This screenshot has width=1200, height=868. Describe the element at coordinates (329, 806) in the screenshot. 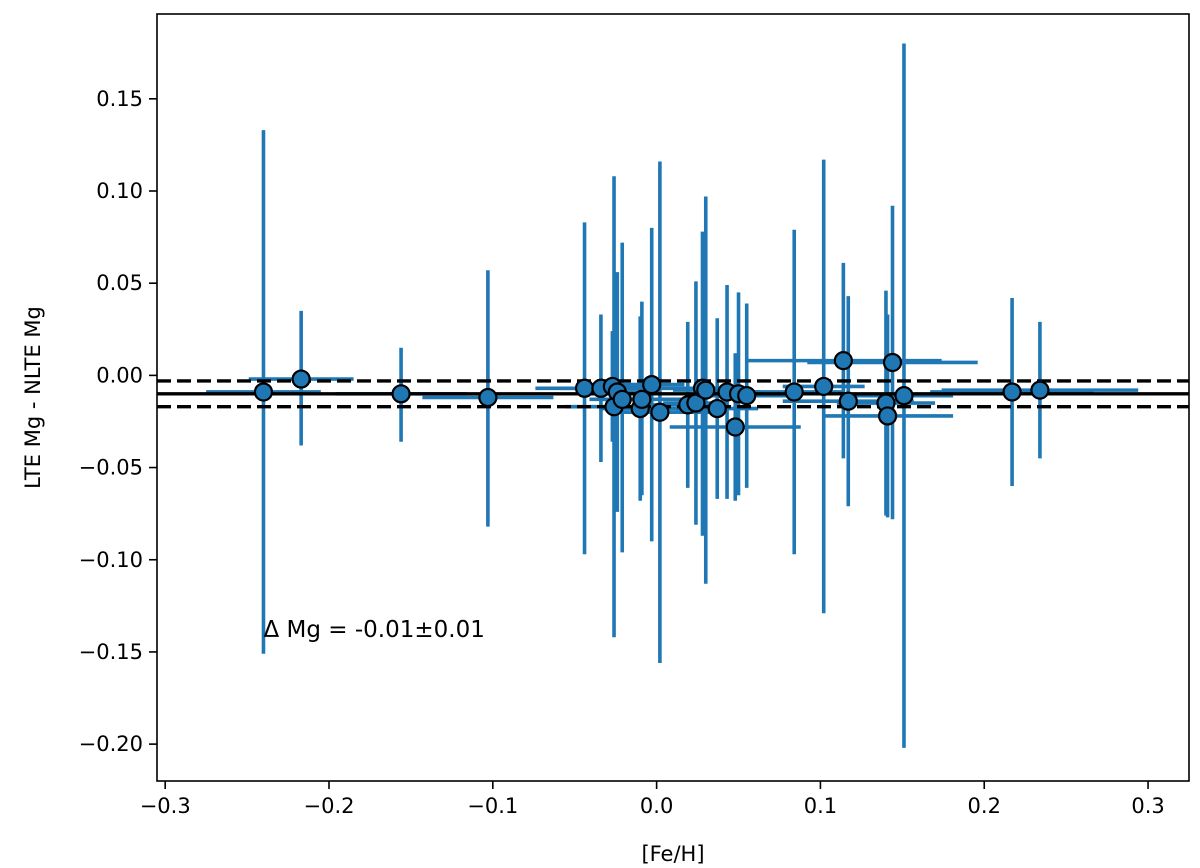

I see `x-tick-label: −0.2` at that location.